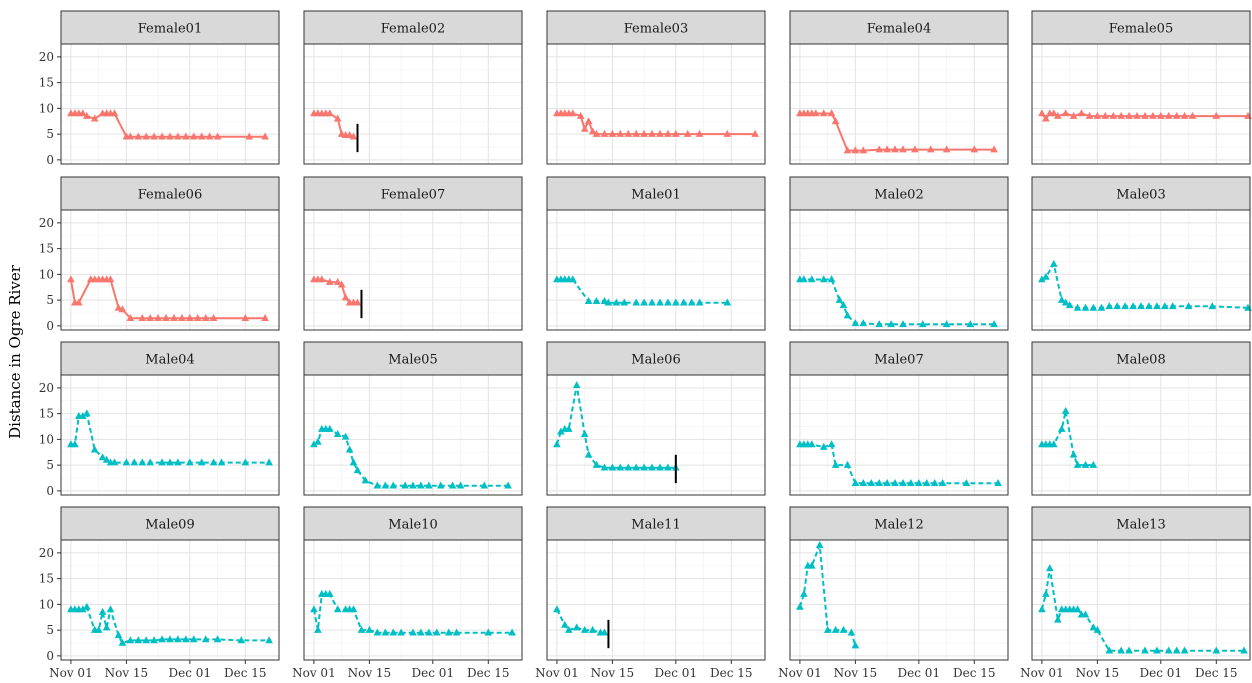  Describe the element at coordinates (1141, 253) in the screenshot. I see `facet-panel-male03: Male03` at that location.